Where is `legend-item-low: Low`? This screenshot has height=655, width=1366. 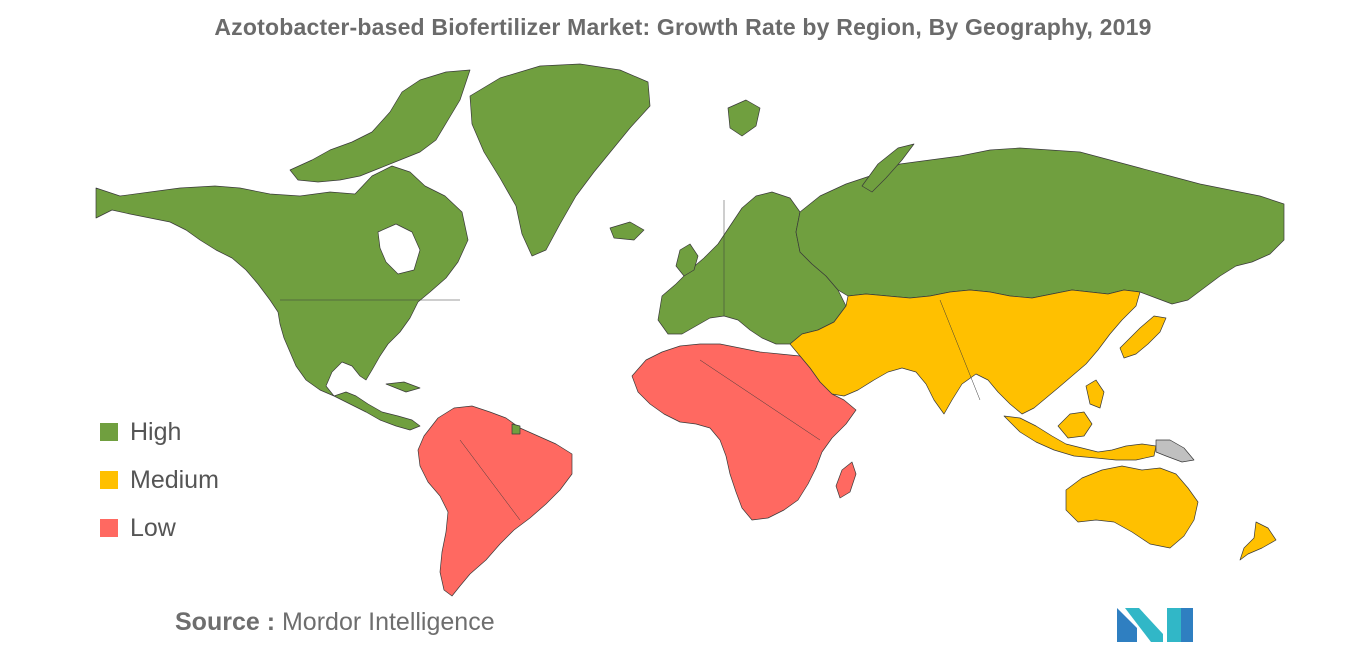 legend-item-low: Low is located at coordinates (159, 528).